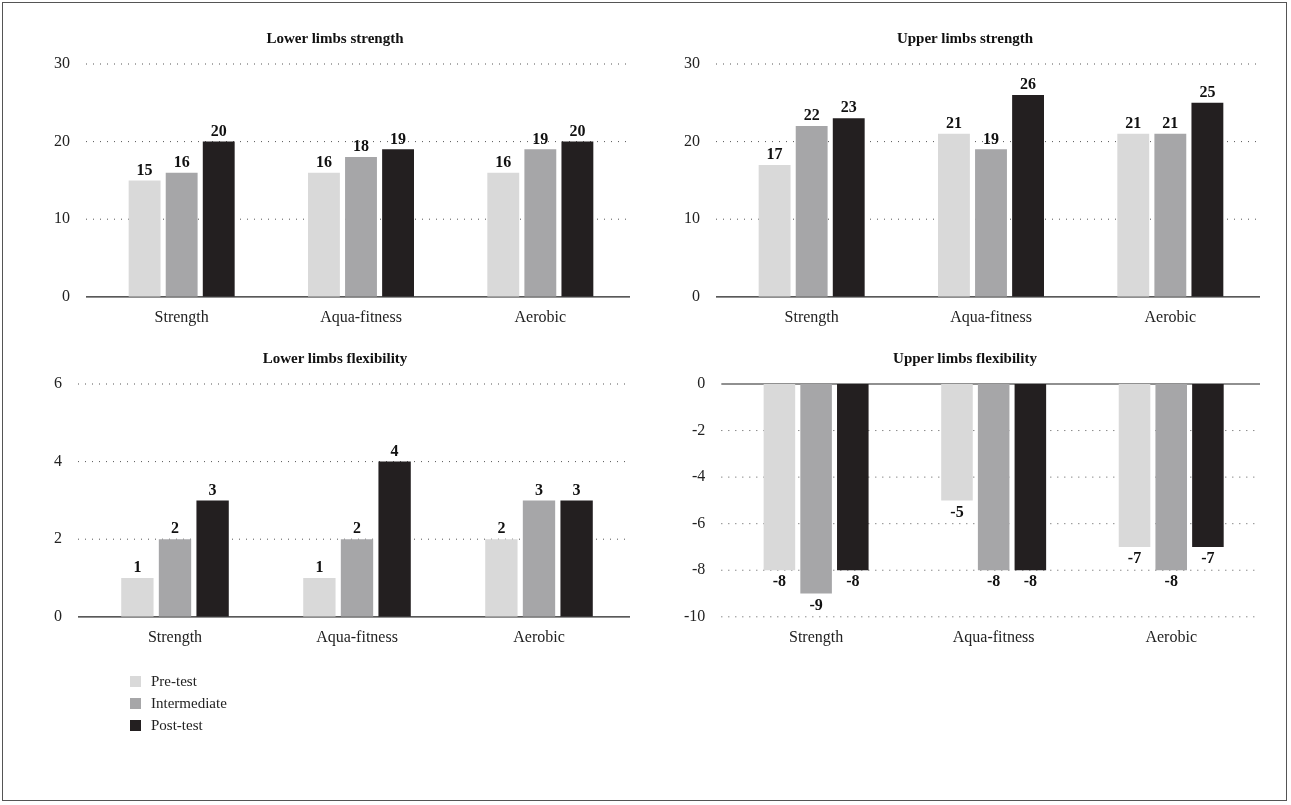 This screenshot has height=805, width=1291. I want to click on chart-title: Lower limbs strength, so click(335, 37).